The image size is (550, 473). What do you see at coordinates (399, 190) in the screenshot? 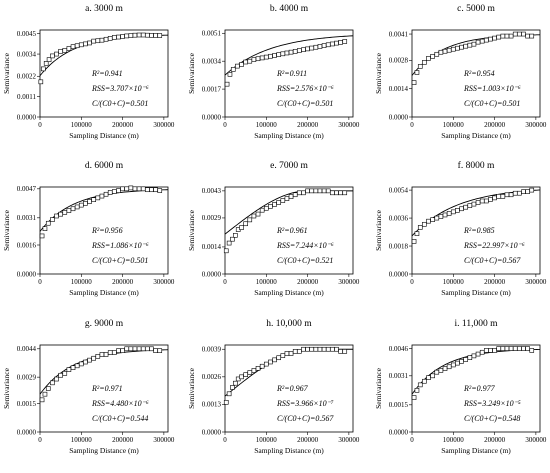
I see `y-tick-label: 0.0054` at bounding box center [399, 190].